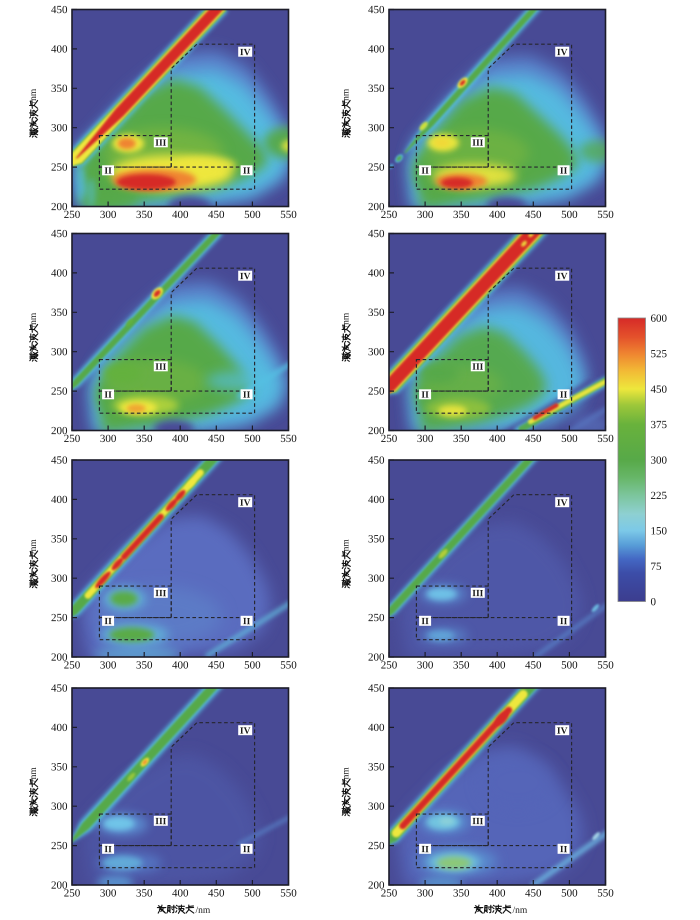 The height and width of the screenshot is (920, 700). What do you see at coordinates (653, 602) in the screenshot?
I see `svg-text: 0` at bounding box center [653, 602].